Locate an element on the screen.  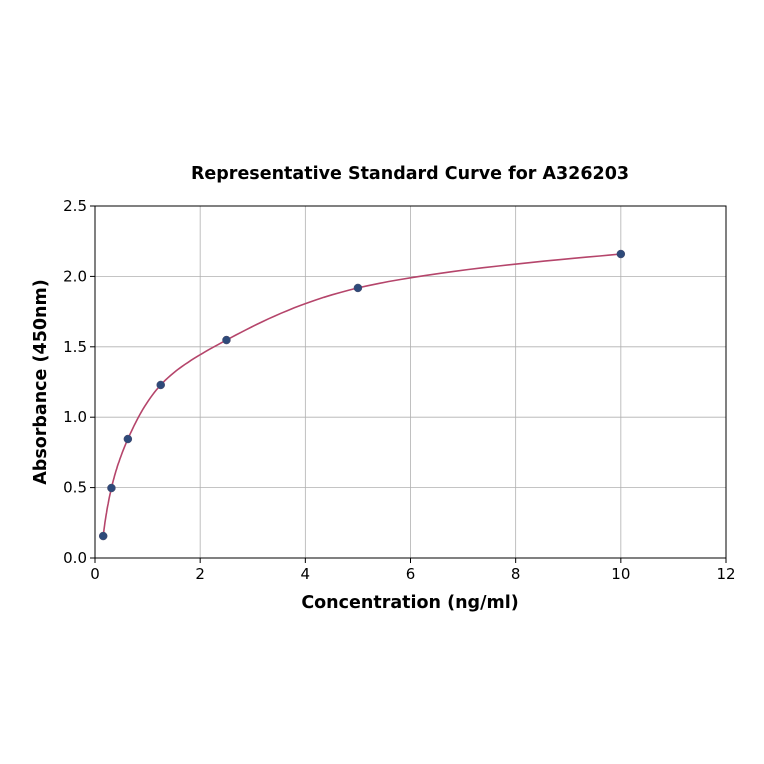
y-tick-label: 0.0 is located at coordinates (75, 558).